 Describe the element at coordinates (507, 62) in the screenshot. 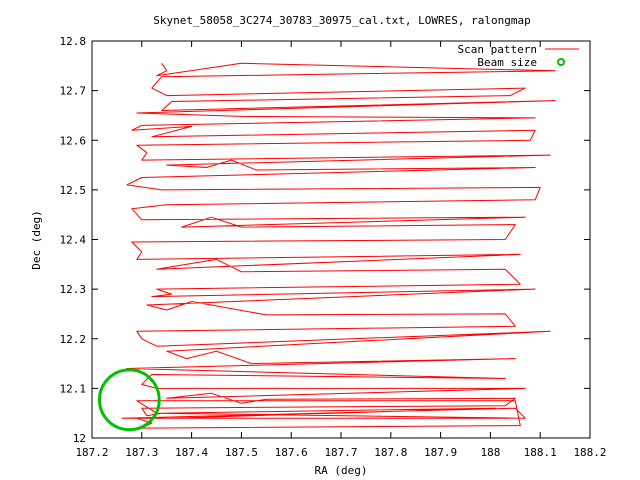

I see `legend-label-beam: Beam size` at that location.